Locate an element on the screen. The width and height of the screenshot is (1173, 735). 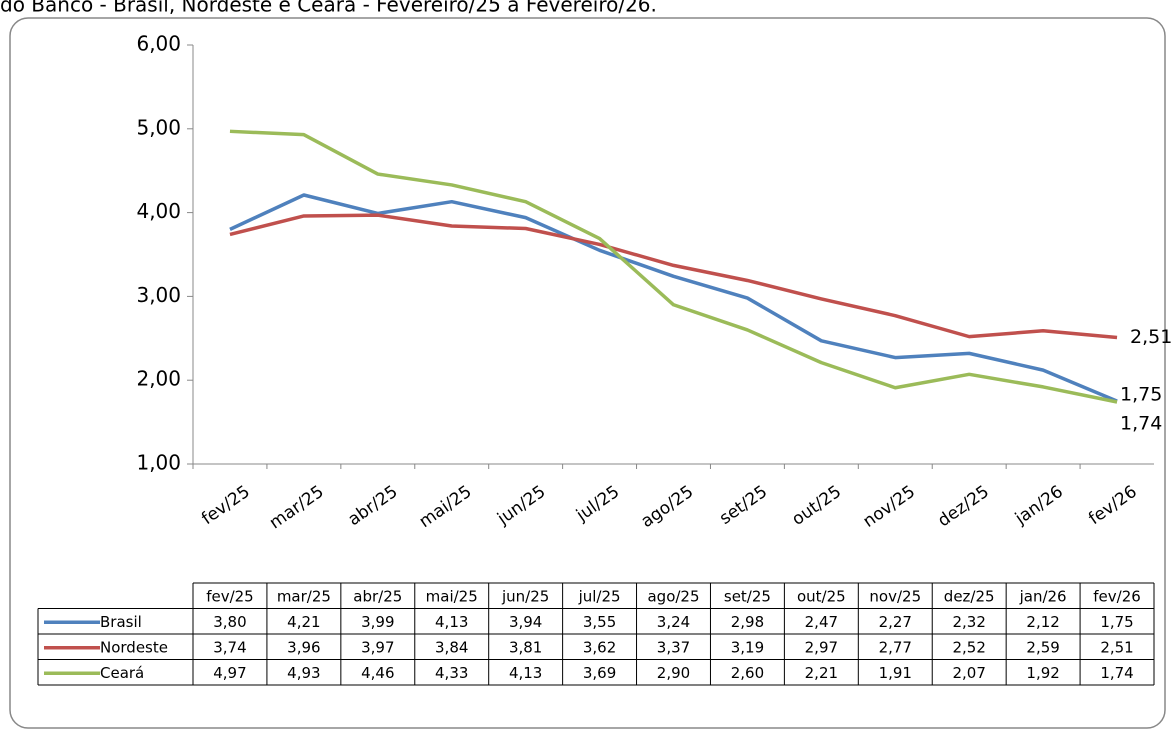
table-cell: 3,37 is located at coordinates (673, 647).